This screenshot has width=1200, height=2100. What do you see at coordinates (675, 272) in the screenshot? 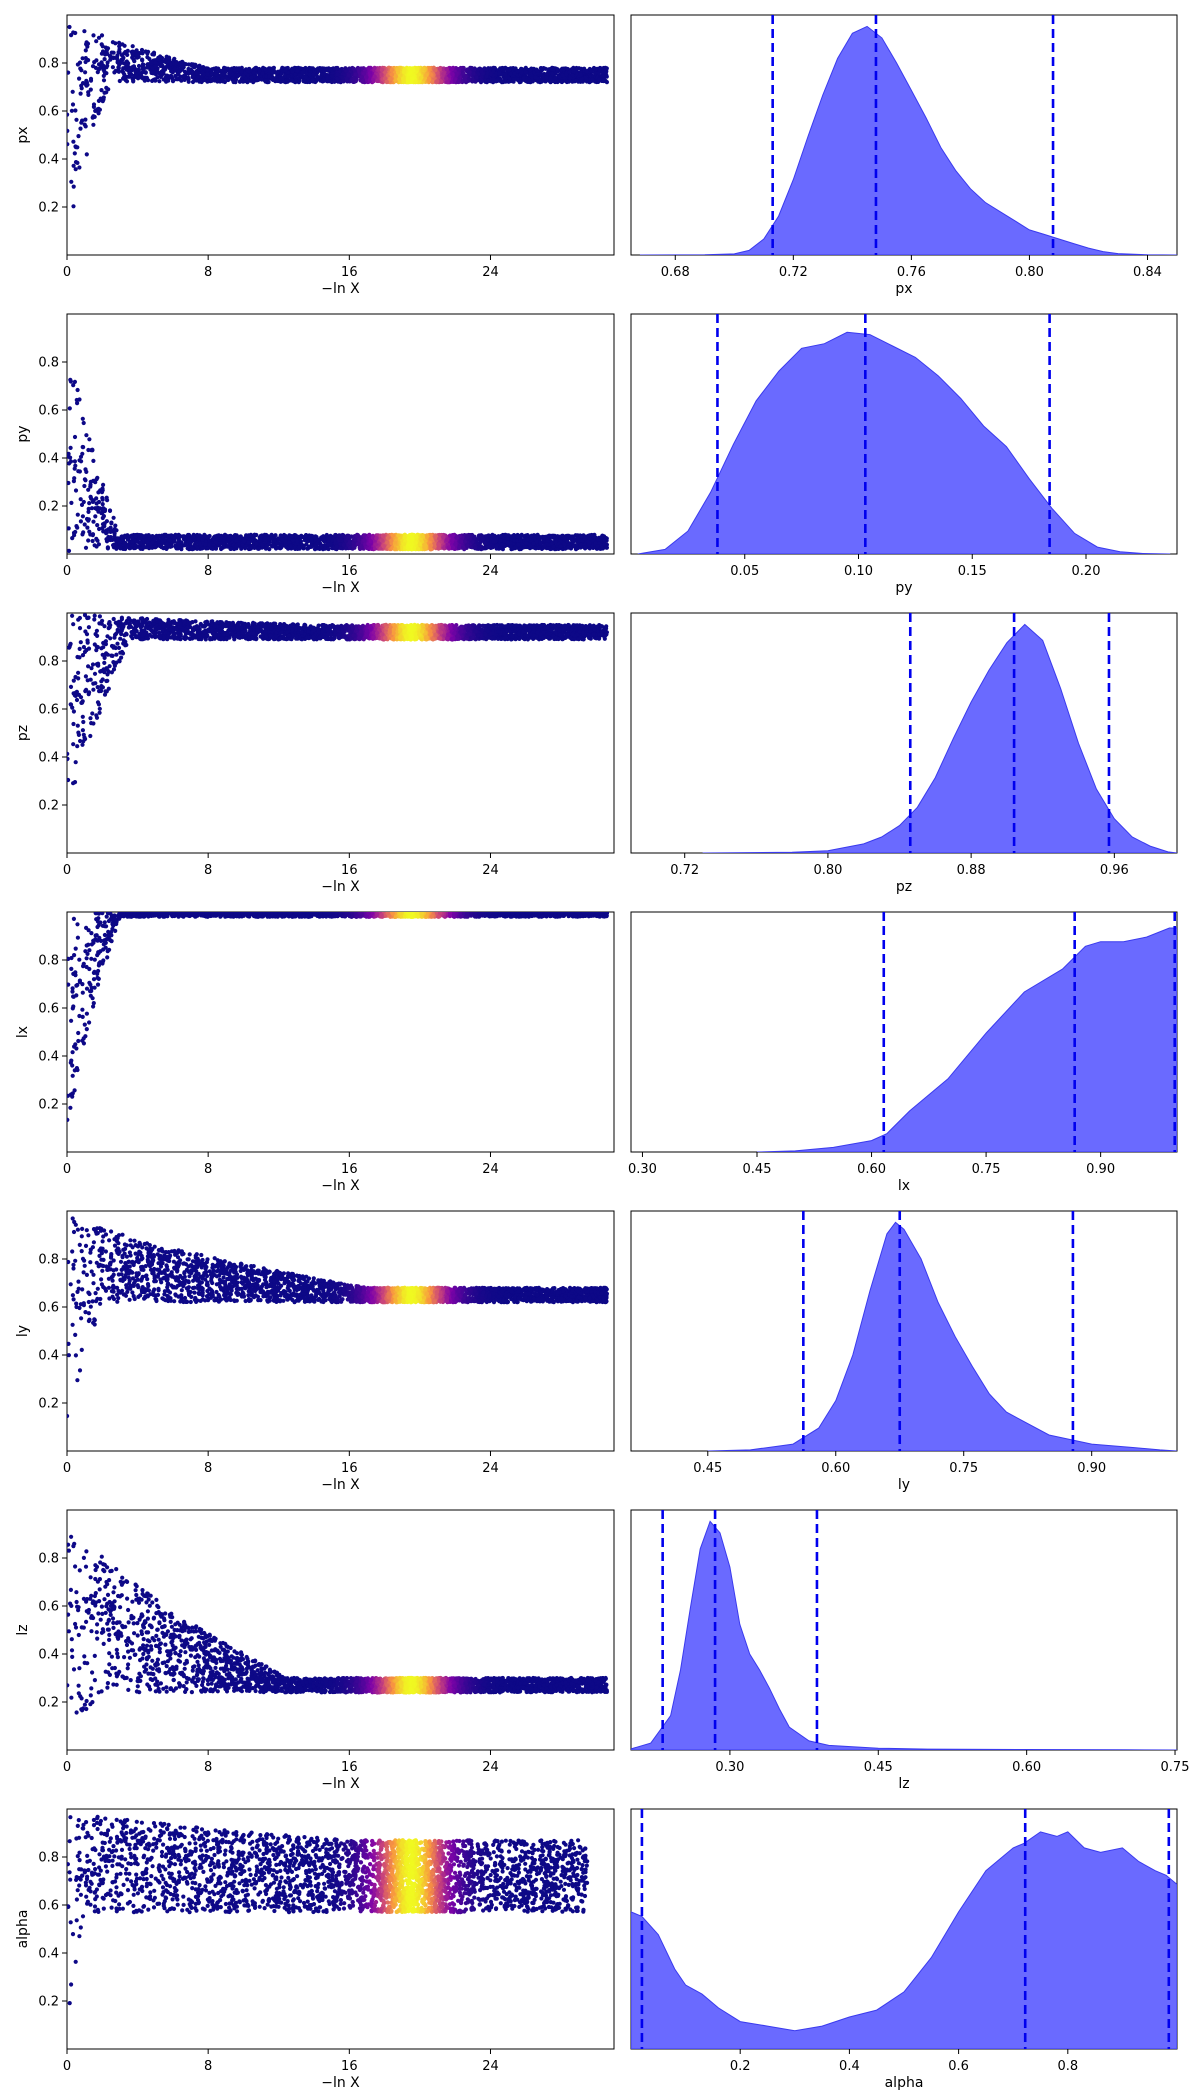
I see `kde-px-xtick-label: 0.68` at bounding box center [675, 272].